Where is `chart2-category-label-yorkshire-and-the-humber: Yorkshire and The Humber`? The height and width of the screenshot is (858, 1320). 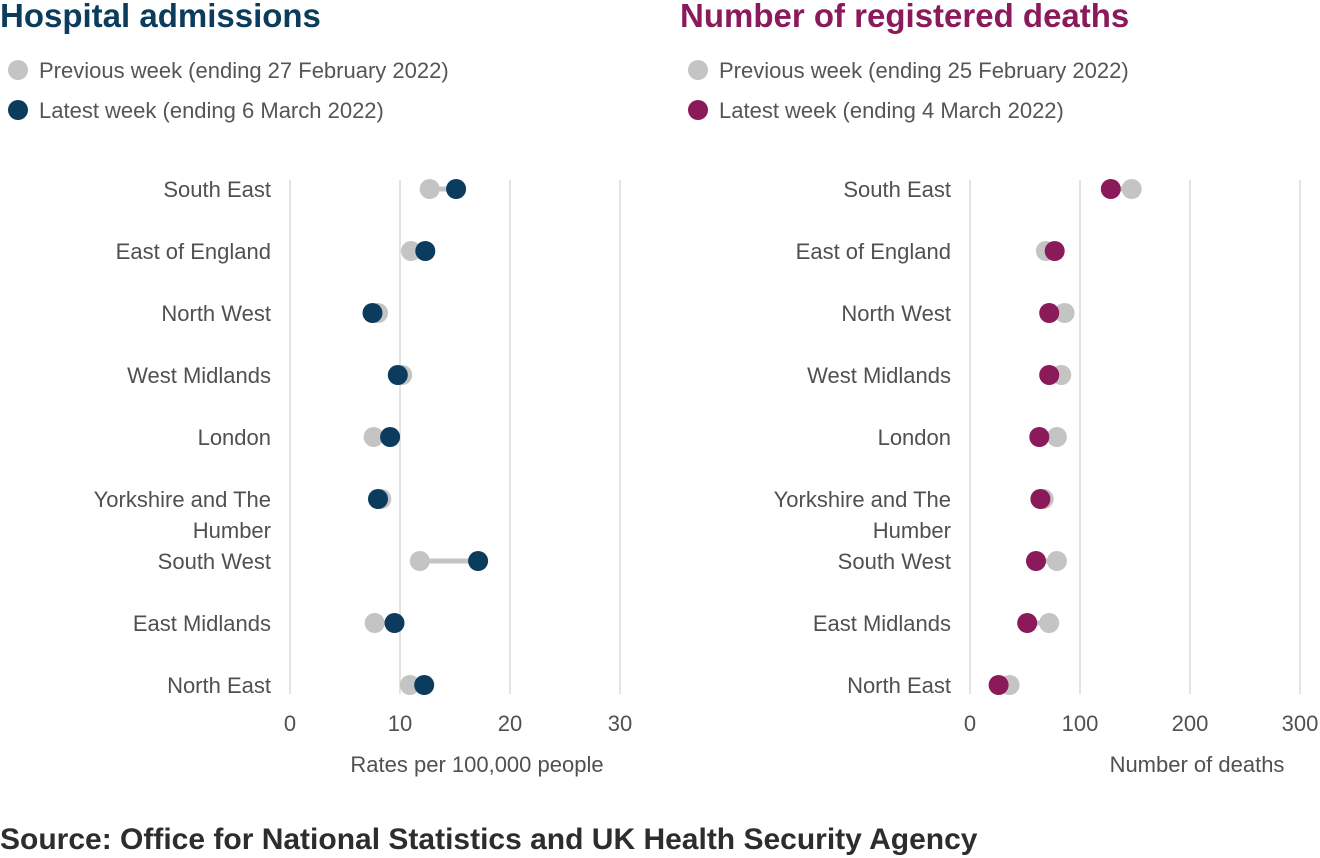
chart2-category-label-yorkshire-and-the-humber: Yorkshire and The Humber is located at coordinates (862, 515).